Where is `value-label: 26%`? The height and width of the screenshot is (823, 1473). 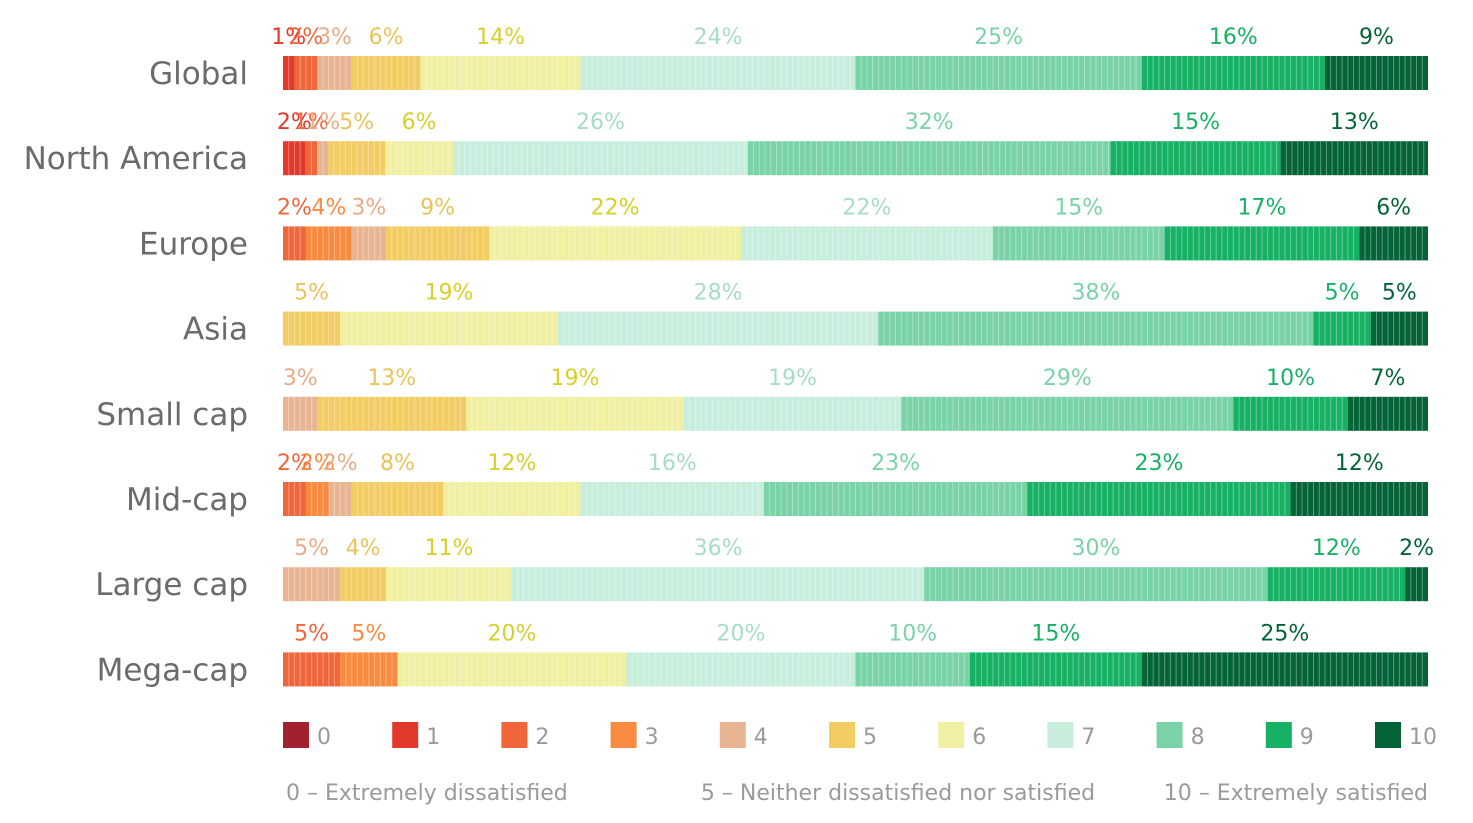 value-label: 26% is located at coordinates (600, 122).